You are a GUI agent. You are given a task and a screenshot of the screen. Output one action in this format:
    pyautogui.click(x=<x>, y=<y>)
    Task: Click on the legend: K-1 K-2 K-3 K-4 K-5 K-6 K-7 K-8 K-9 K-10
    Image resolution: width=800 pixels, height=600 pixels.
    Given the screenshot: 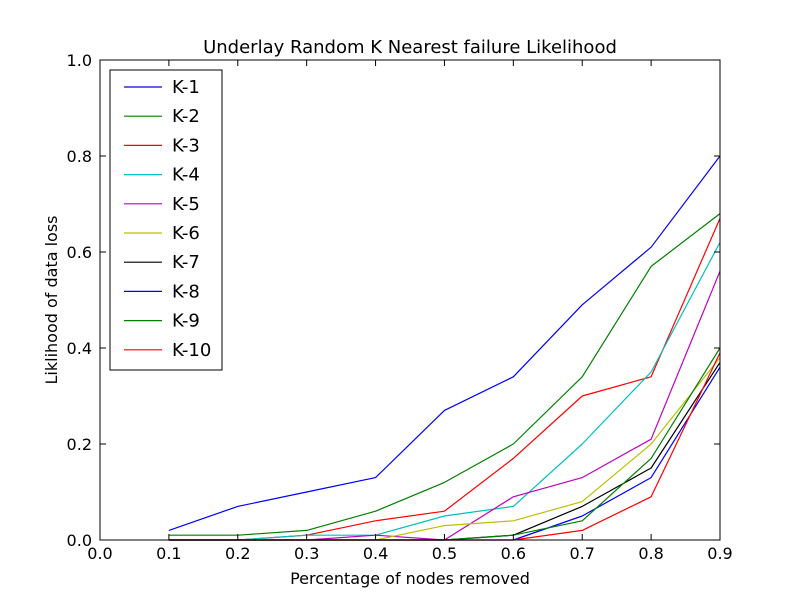 What is the action you would take?
    pyautogui.click(x=166, y=220)
    